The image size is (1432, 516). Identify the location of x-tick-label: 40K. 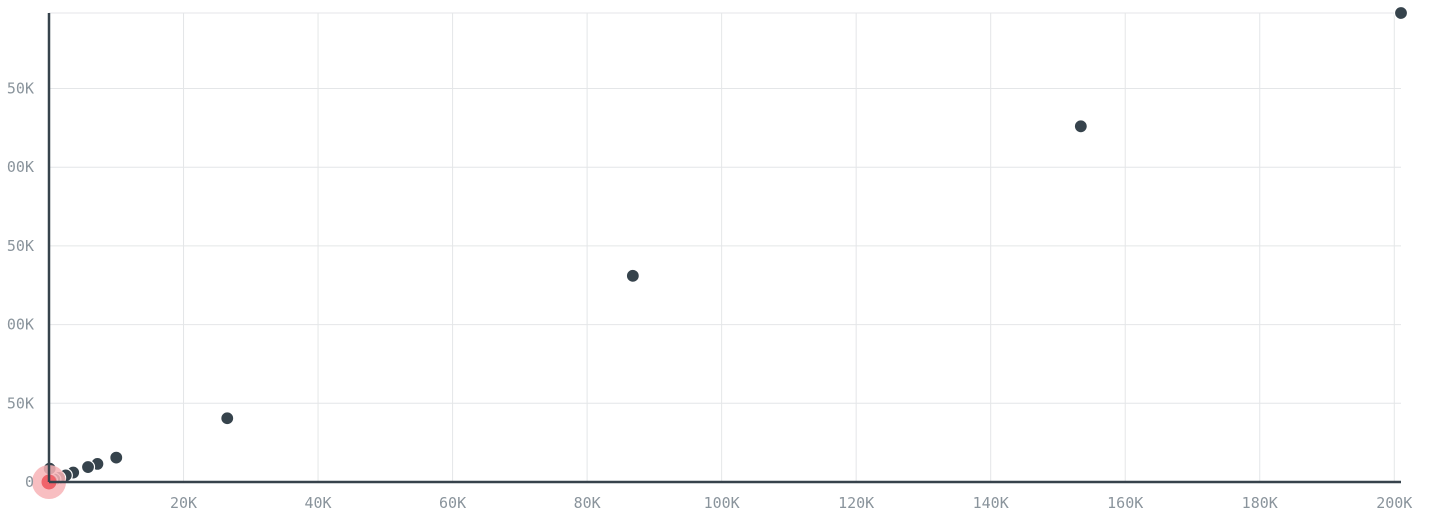
(318, 503).